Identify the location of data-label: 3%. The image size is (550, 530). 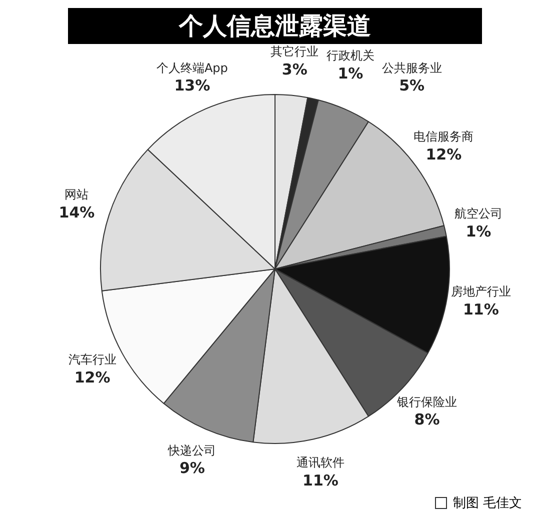
(295, 69).